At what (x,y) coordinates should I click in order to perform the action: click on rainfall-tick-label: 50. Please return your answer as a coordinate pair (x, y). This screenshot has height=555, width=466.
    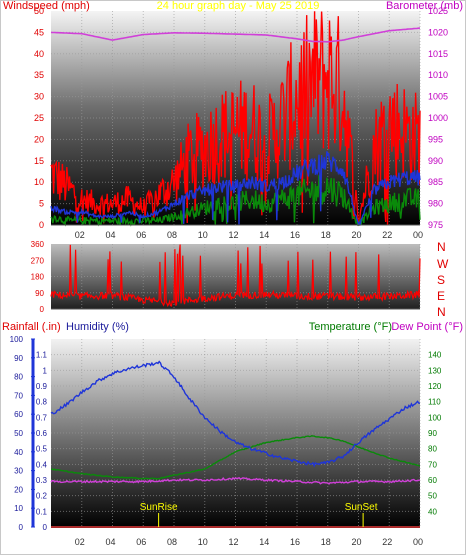
    Looking at the image, I should click on (18, 433).